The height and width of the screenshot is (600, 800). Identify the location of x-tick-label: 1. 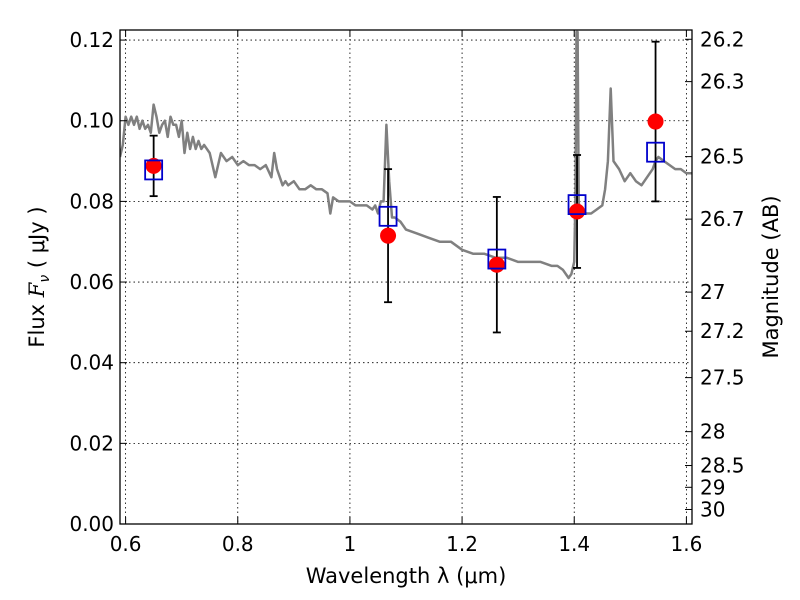
(350, 544).